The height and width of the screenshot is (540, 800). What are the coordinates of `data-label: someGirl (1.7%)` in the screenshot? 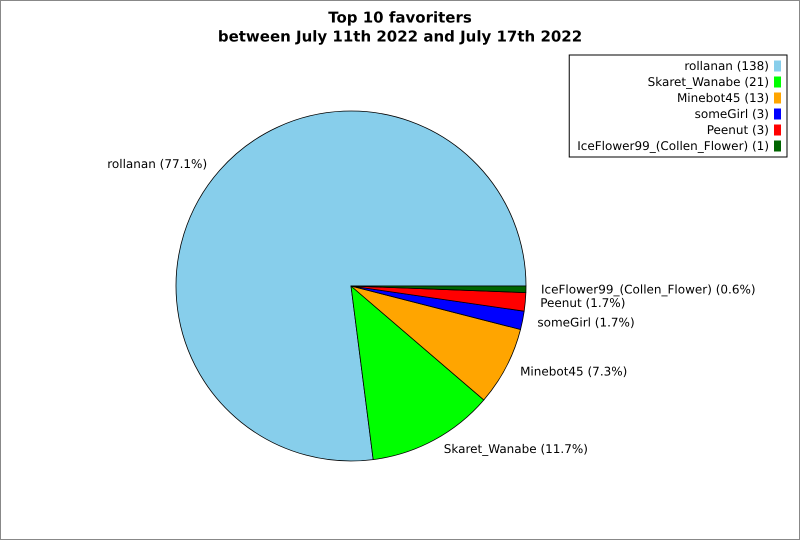 It's located at (586, 322).